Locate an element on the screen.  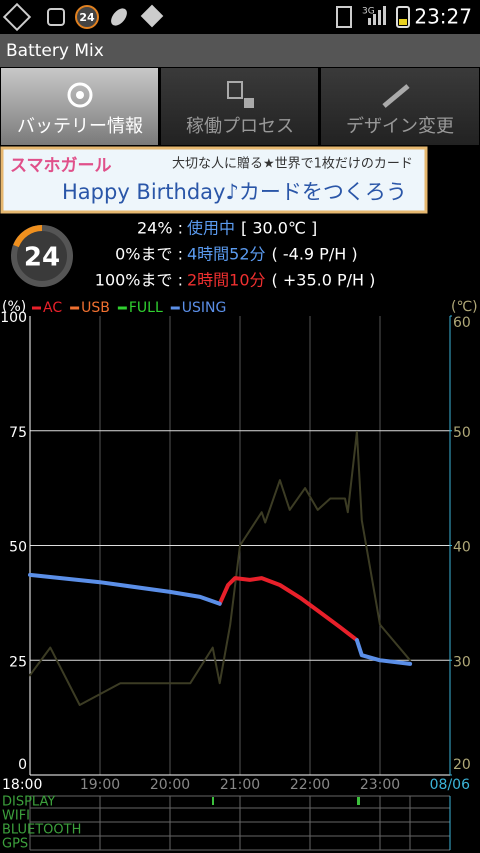
status-row-label: WIFI is located at coordinates (16, 816).